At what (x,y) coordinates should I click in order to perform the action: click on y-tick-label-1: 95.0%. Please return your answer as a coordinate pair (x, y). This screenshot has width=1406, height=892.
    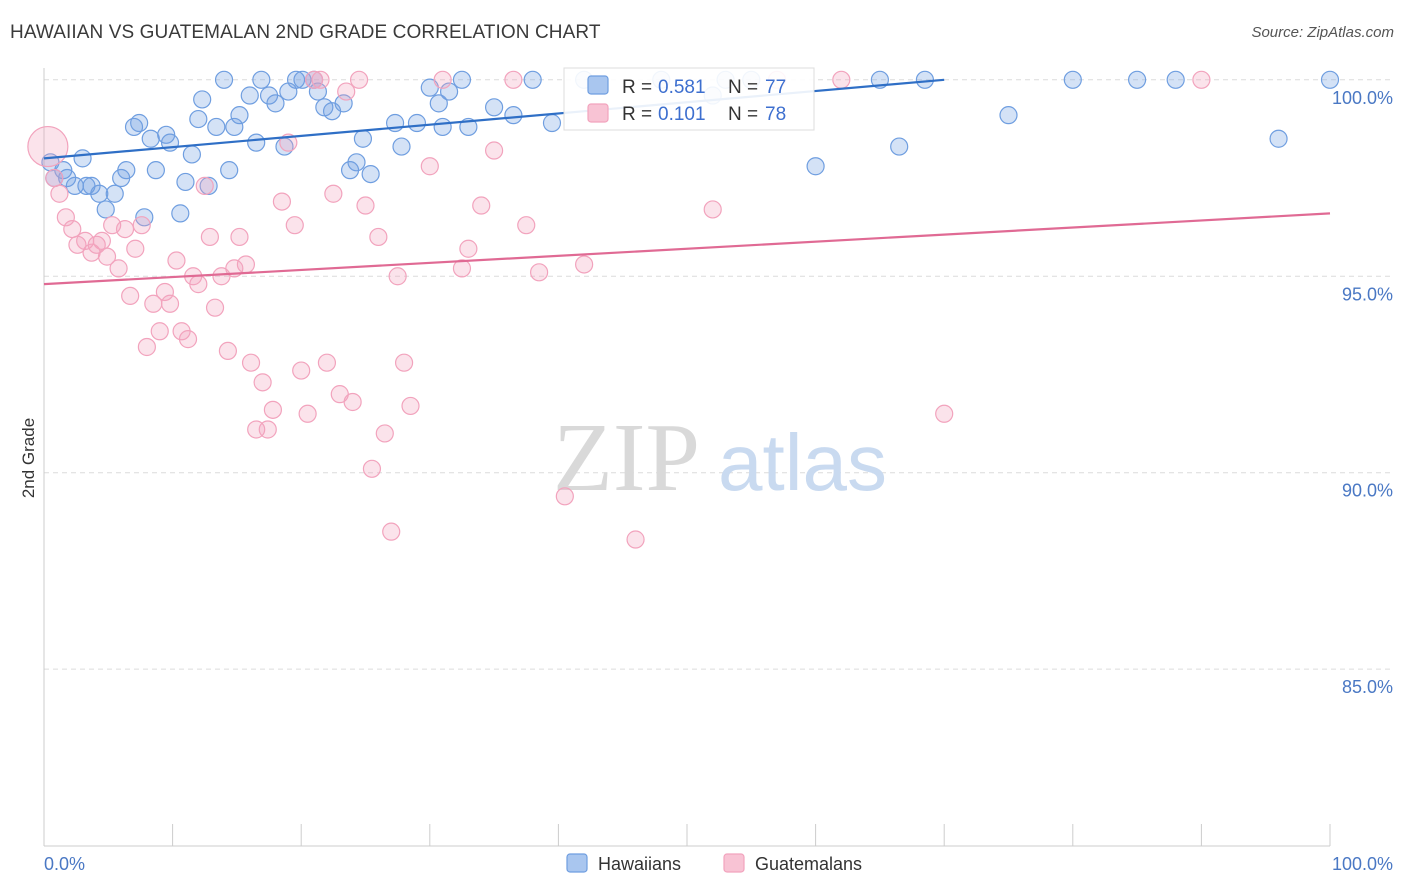
    Looking at the image, I should click on (1367, 294).